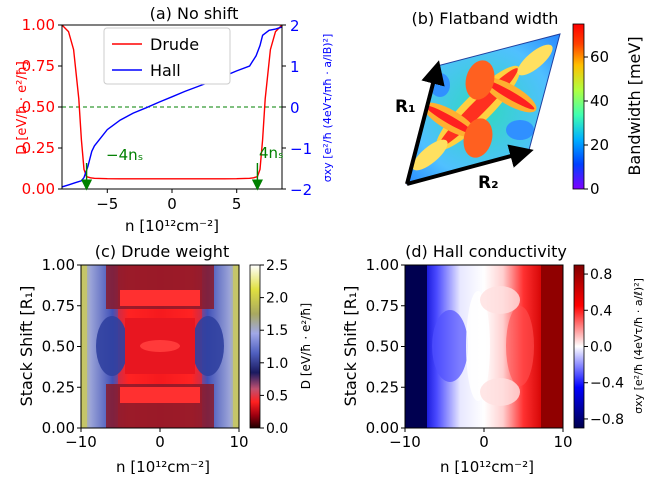 The image size is (654, 481). Describe the element at coordinates (277, 331) in the screenshot. I see `colorbar-tick-label: 1.5` at that location.